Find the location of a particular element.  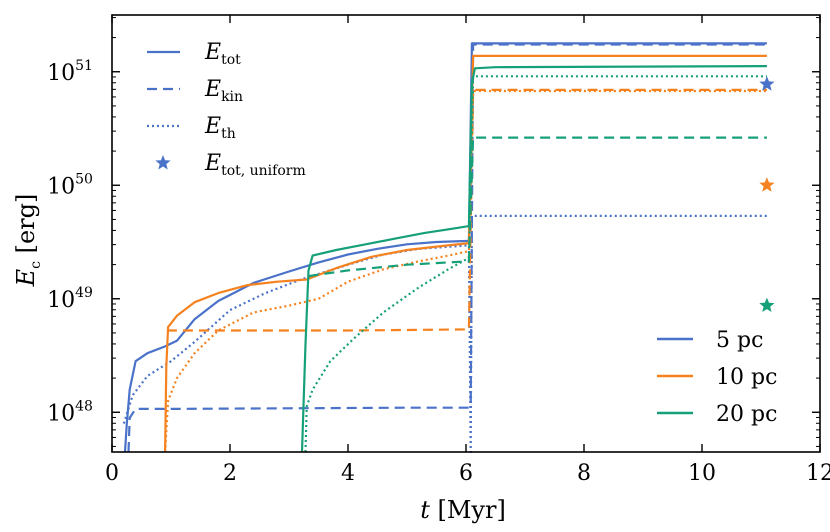

y-tick-label: 1051 is located at coordinates (70, 72).